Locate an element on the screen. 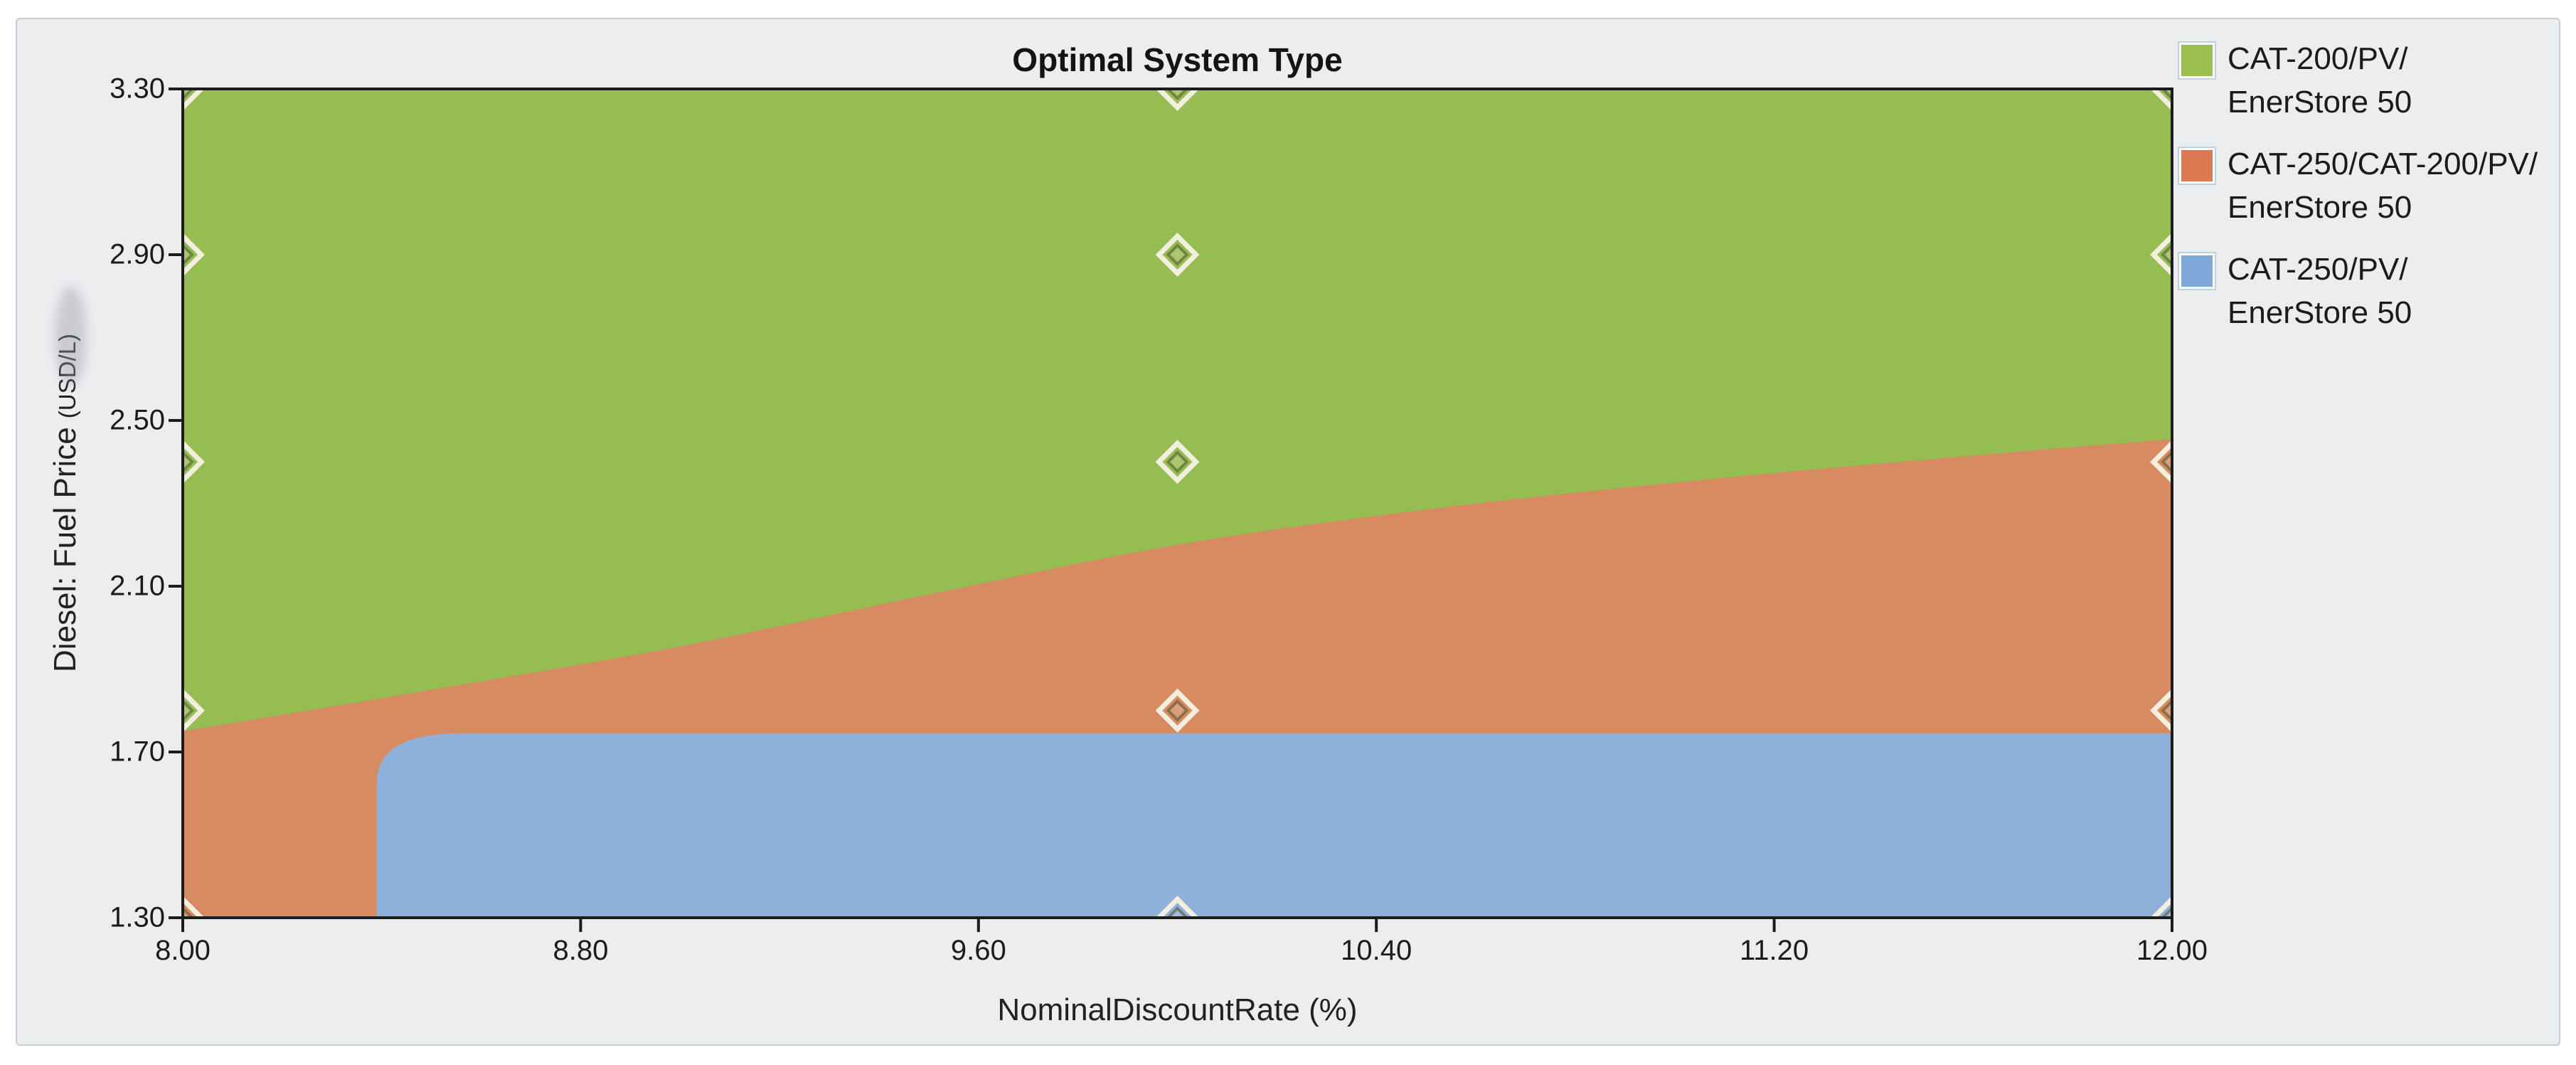 The height and width of the screenshot is (1065, 2576). legend-label: CAT-200/PV/ EnerStore 50 is located at coordinates (2320, 80).